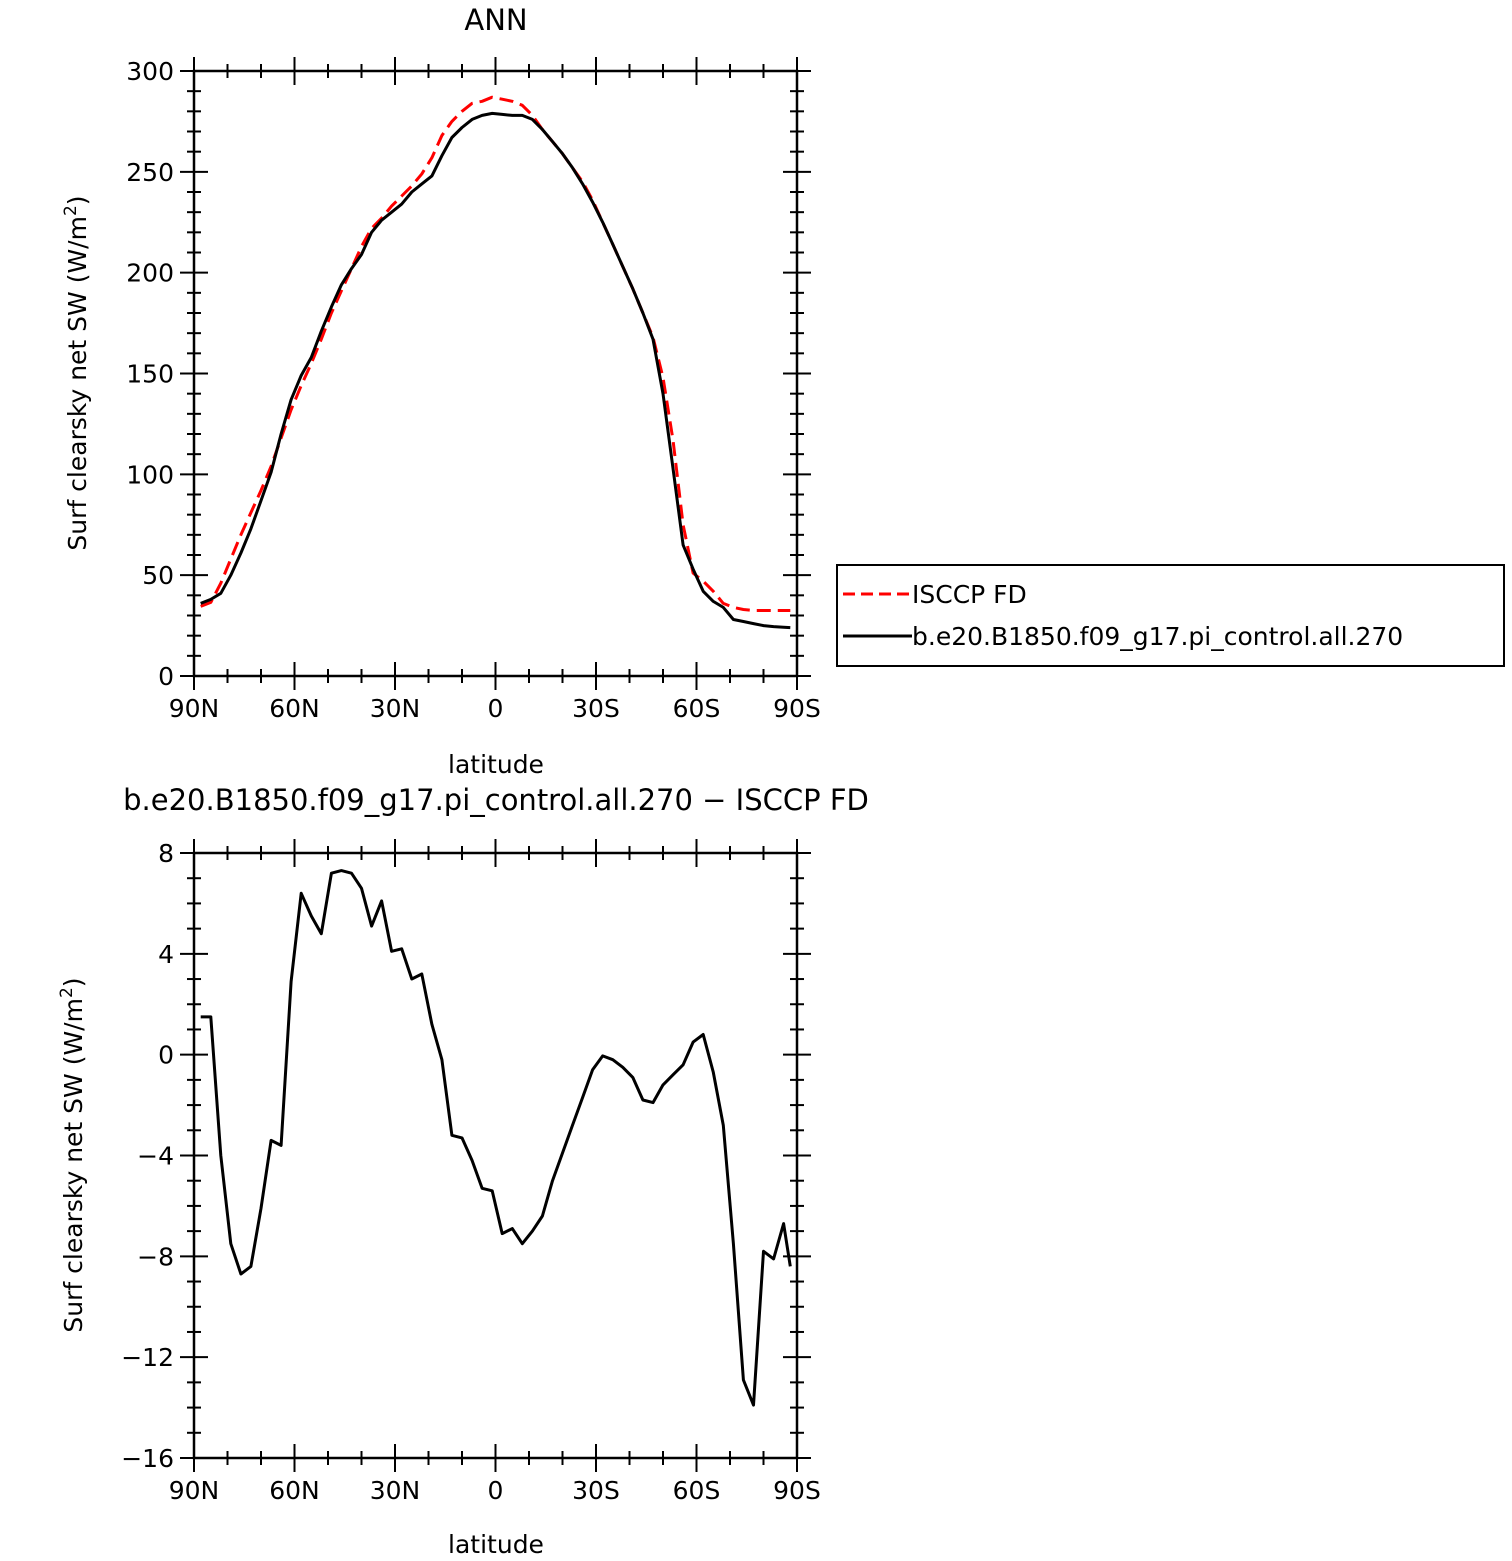 Image resolution: width=1512 pixels, height=1561 pixels. I want to click on y-tick-label: 4, so click(166, 954).